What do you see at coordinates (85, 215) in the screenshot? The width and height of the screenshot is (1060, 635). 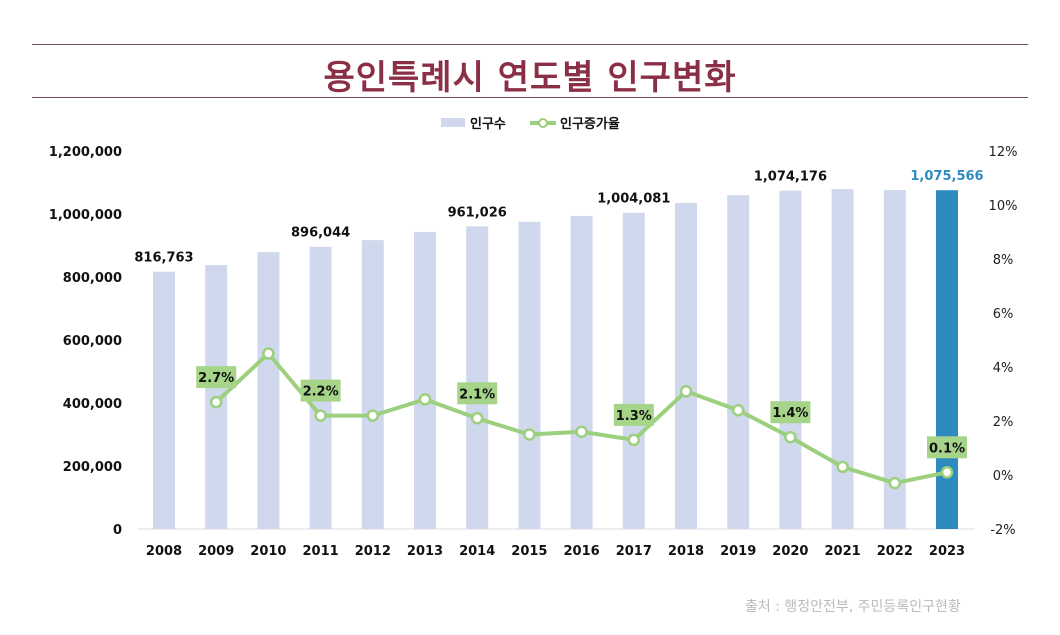 I see `left-axis-tick: 1,000,000` at bounding box center [85, 215].